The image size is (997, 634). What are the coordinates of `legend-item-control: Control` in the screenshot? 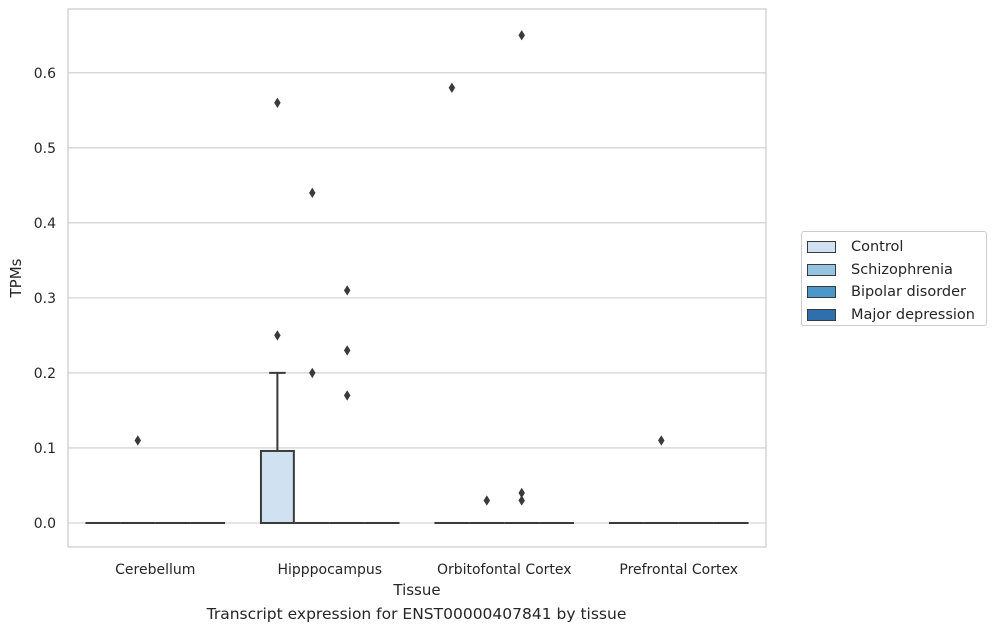 It's located at (896, 247).